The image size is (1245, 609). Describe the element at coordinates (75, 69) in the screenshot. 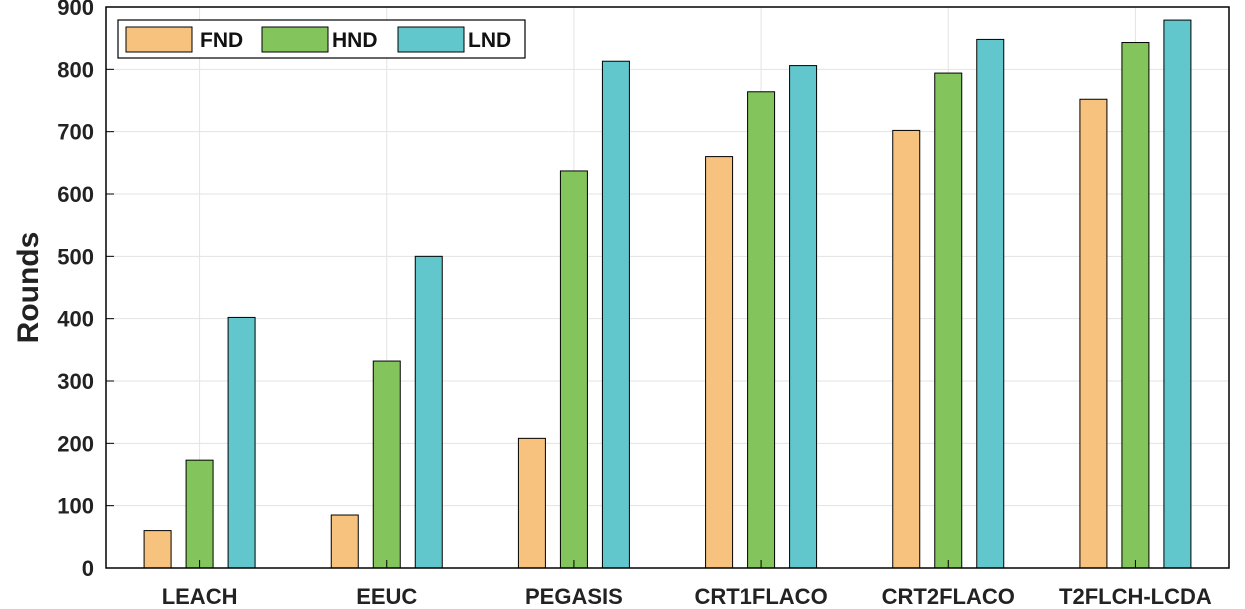

I see `y-tick-label: 800` at that location.